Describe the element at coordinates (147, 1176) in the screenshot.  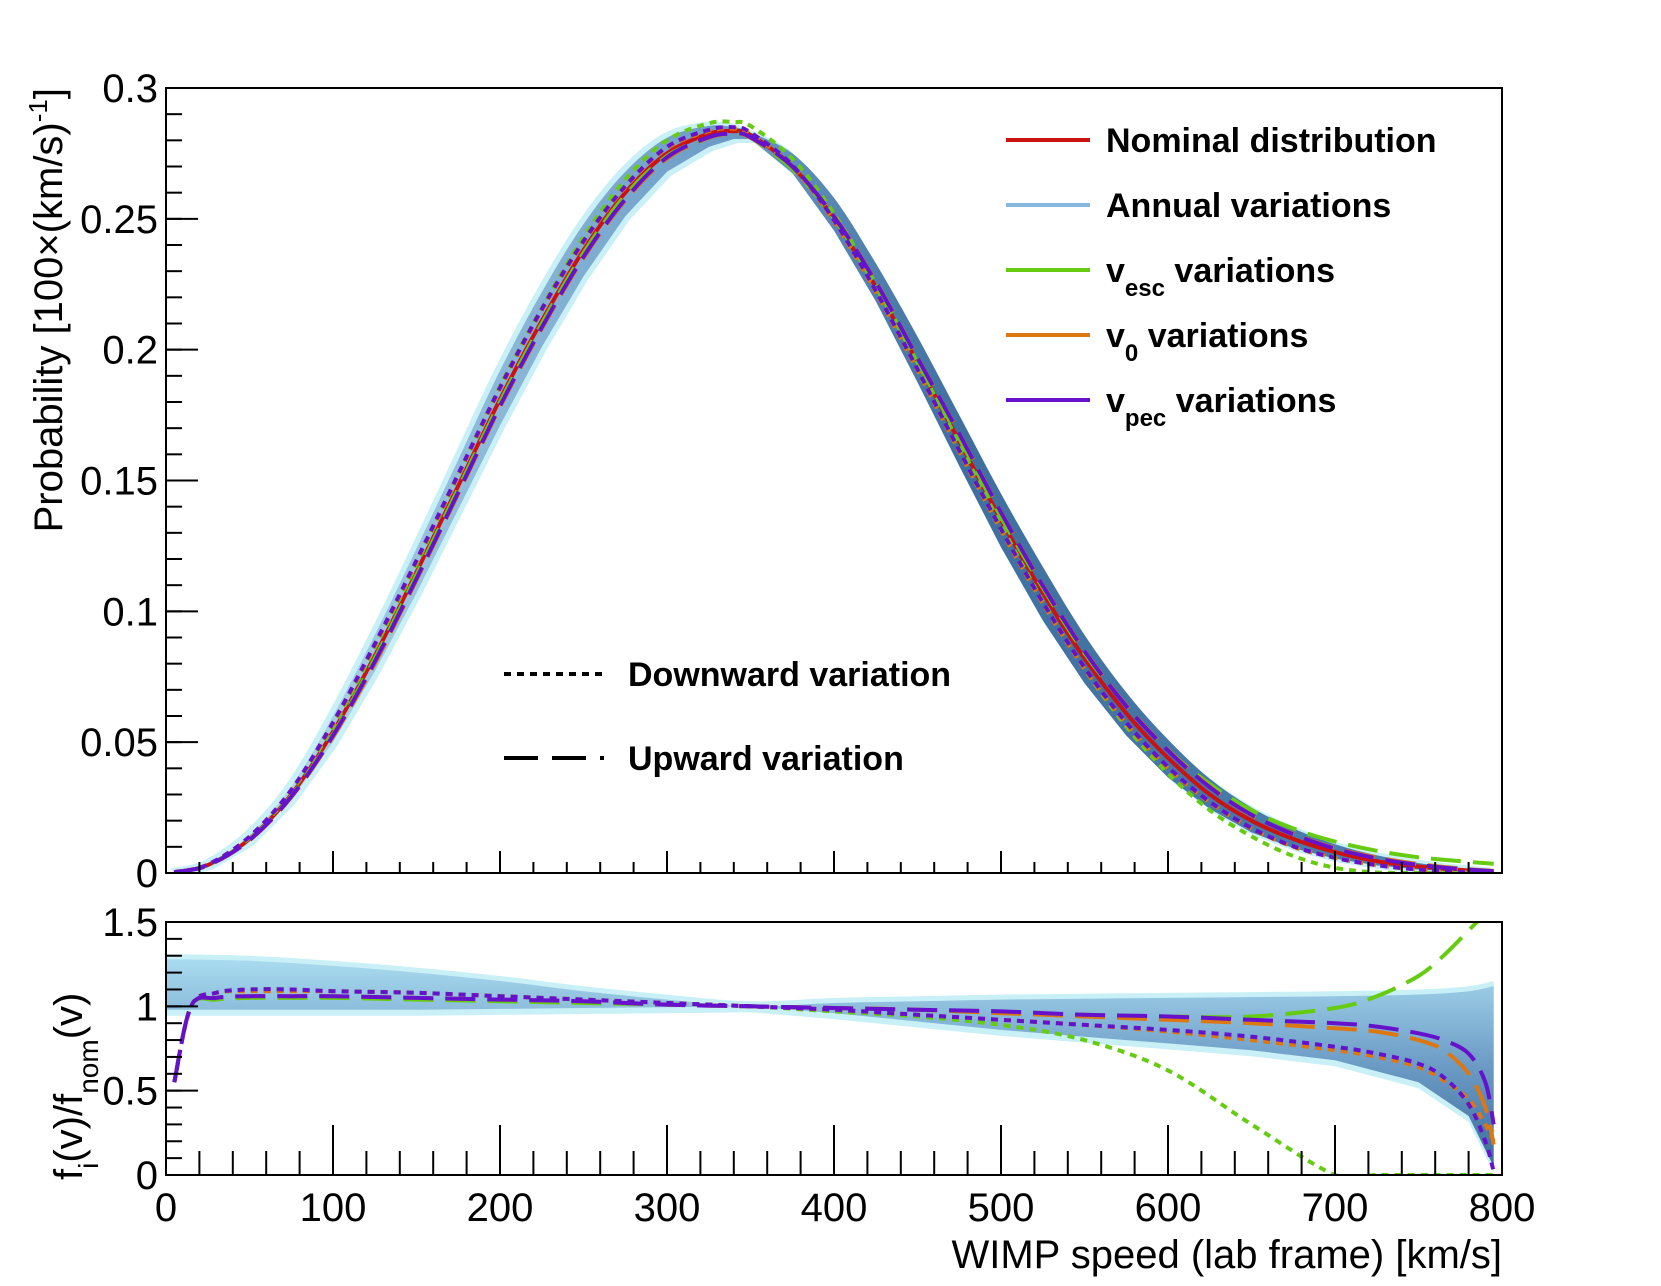
I see `bottom-y-tick-label: 0` at that location.